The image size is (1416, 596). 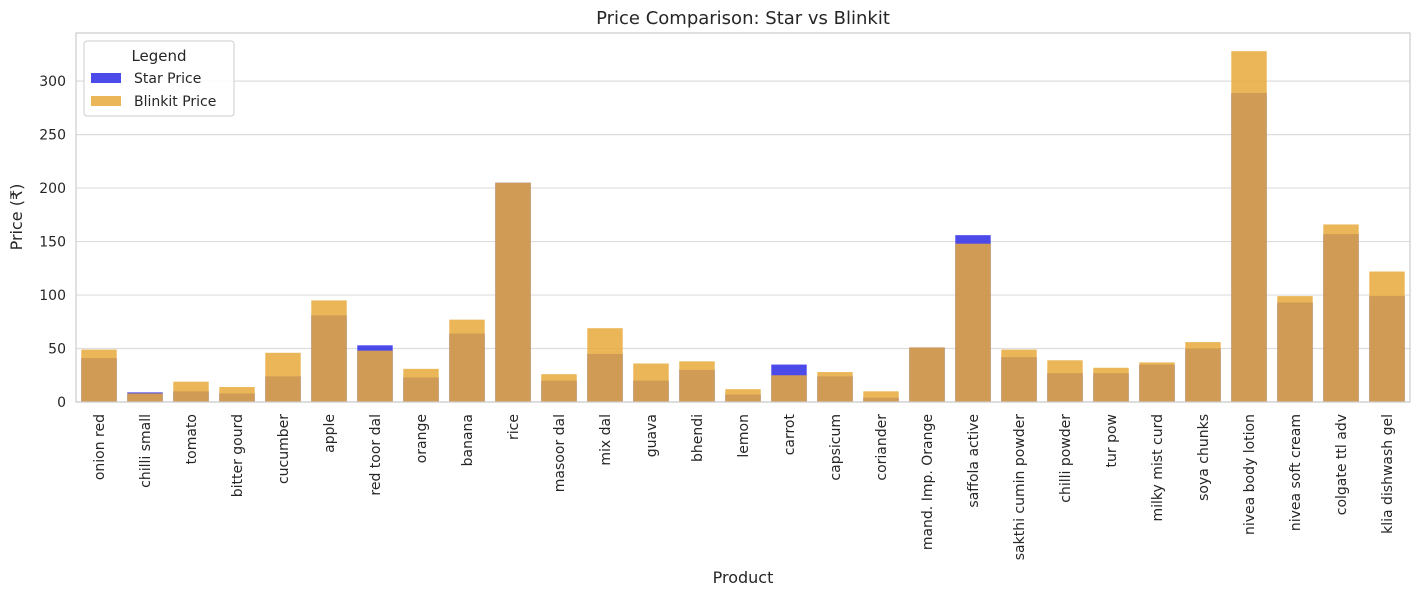 I want to click on legend-swatch-blinkit, so click(x=106, y=101).